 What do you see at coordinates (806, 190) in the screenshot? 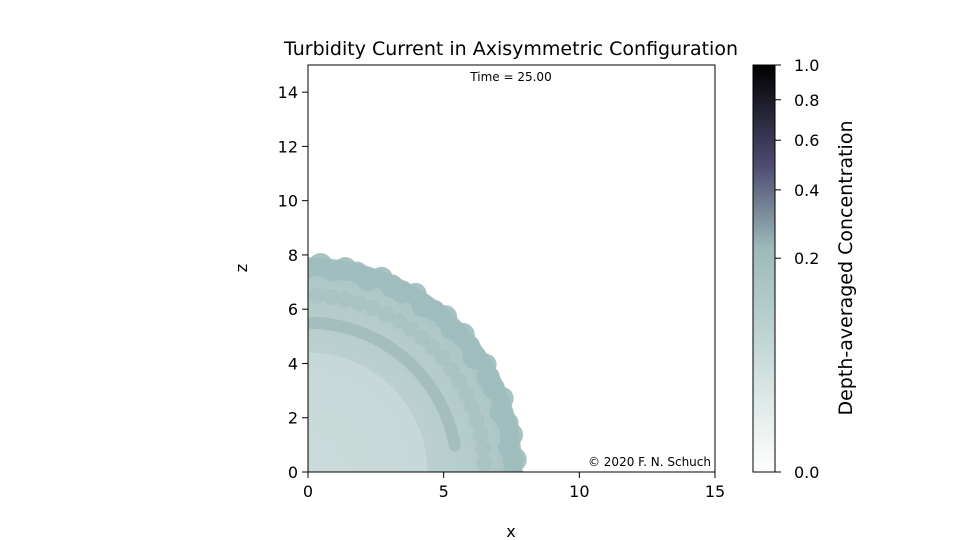
I see `colorbar-tick-label: 0.4` at bounding box center [806, 190].